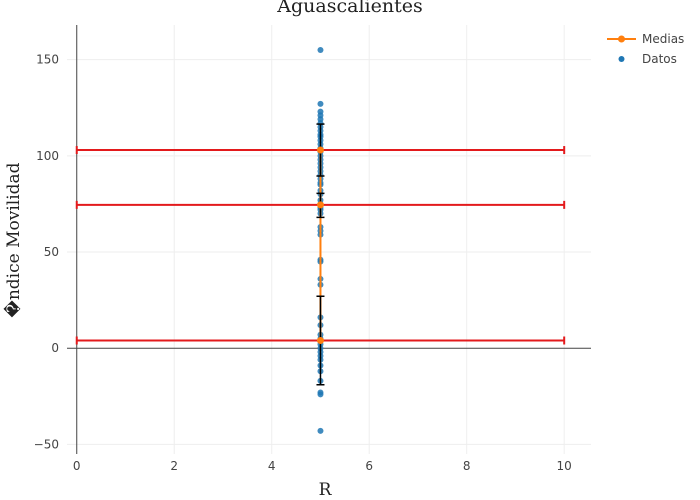 The width and height of the screenshot is (700, 500). What do you see at coordinates (621, 59) in the screenshot?
I see `legend-datos-marker` at bounding box center [621, 59].